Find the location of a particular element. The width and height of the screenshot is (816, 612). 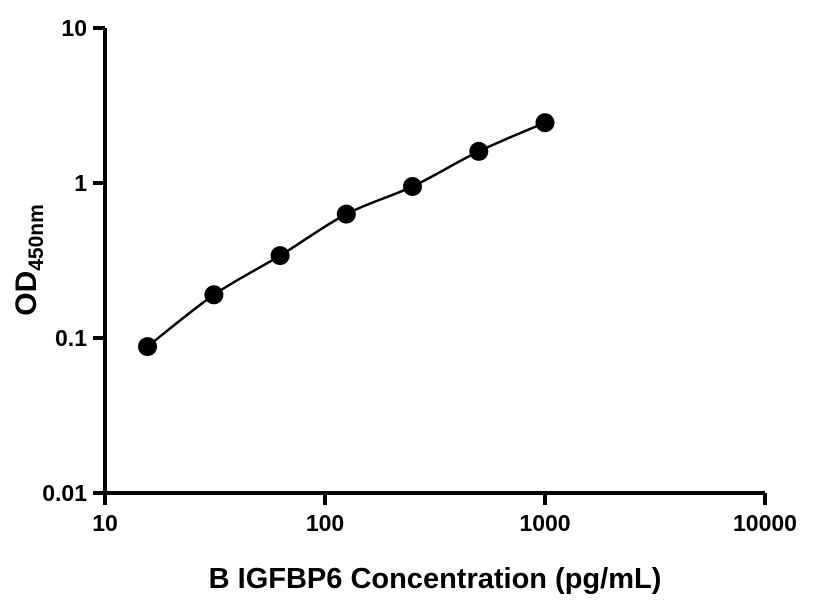

x-tick-label: 1000 is located at coordinates (544, 523).